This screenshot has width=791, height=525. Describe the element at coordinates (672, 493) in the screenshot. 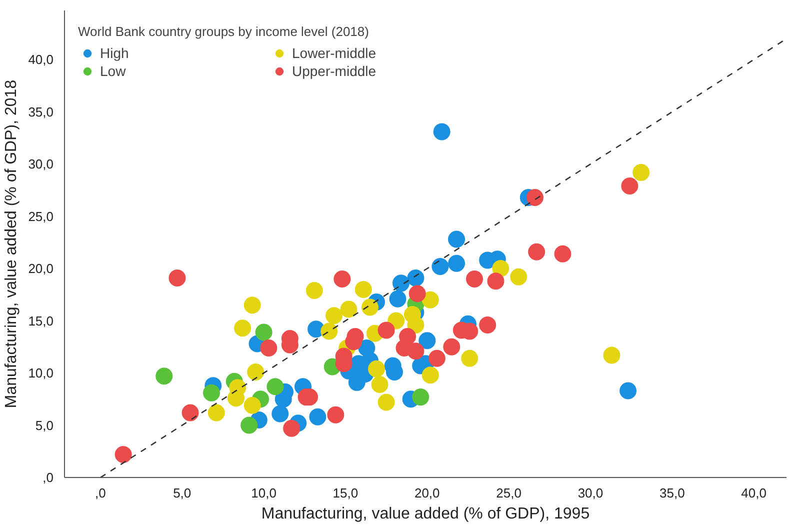

I see `x-tick-label: 35,0` at that location.